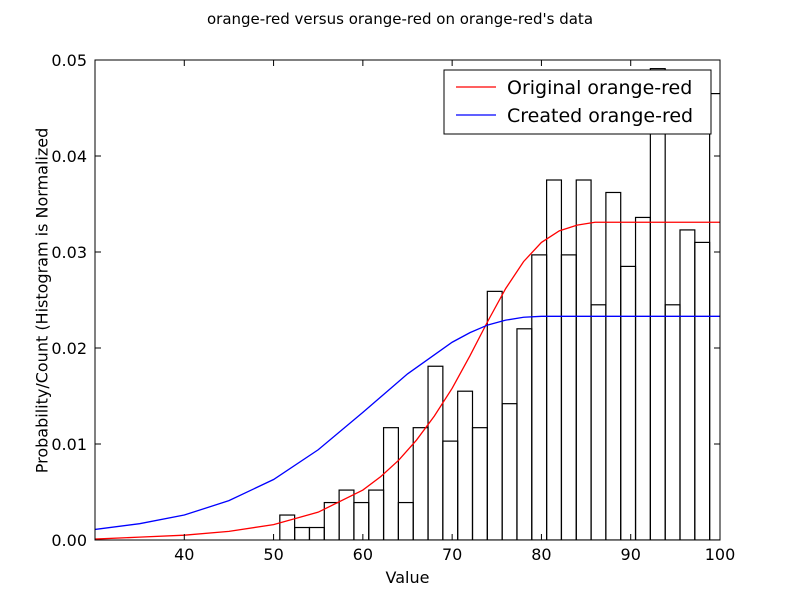 The height and width of the screenshot is (600, 800). I want to click on x-axis-label: Value, so click(407, 577).